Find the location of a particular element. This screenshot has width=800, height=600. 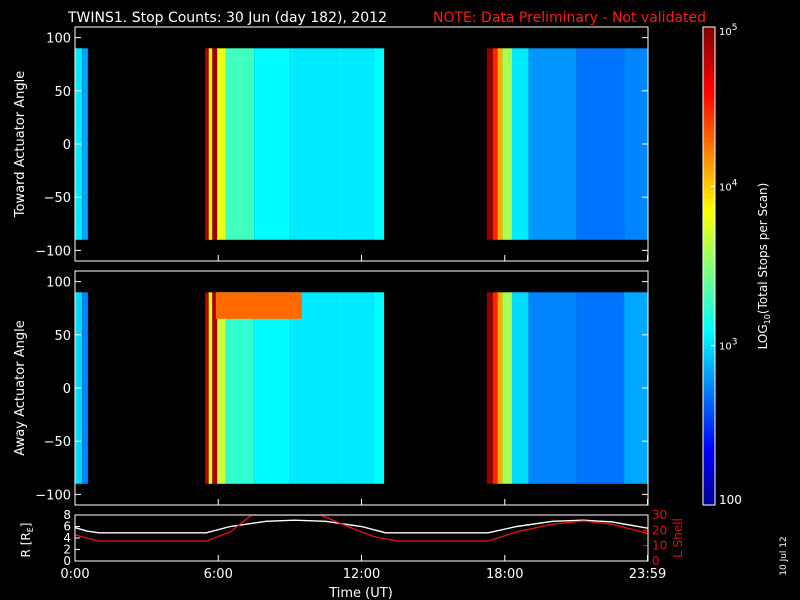

heatmap-cell-p2-s2-c7 is located at coordinates (636, 388).